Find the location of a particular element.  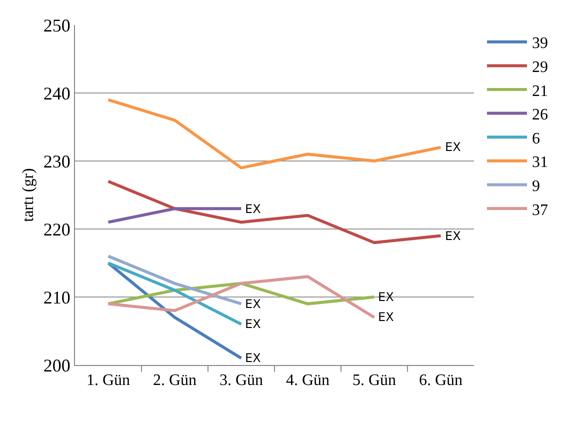

x-tick-label: 2. Gün is located at coordinates (174, 381).